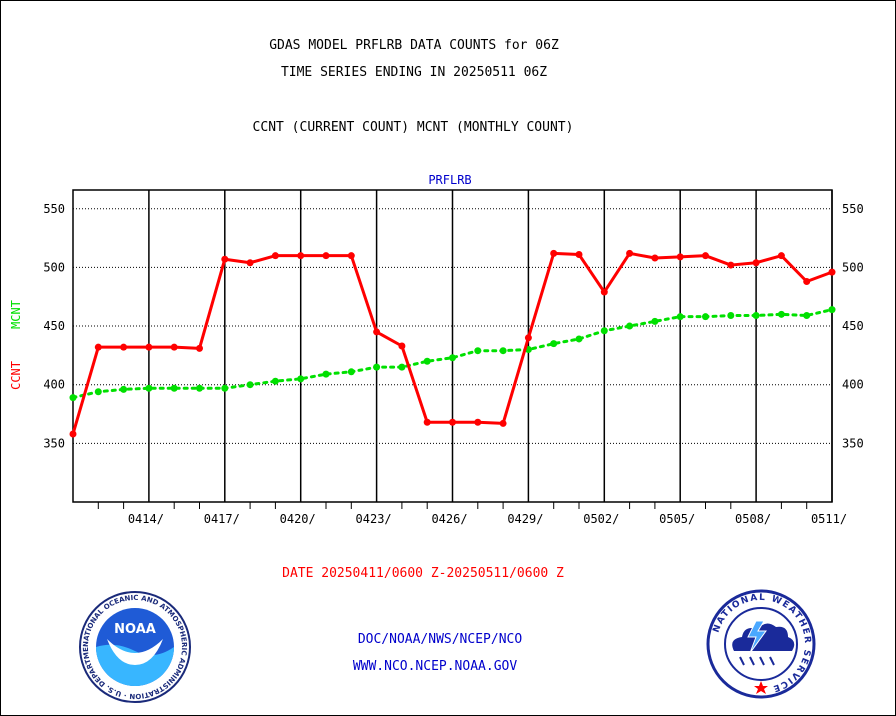 This screenshot has height=716, width=896. I want to click on y-tick-label-left: 350, so click(54, 443).